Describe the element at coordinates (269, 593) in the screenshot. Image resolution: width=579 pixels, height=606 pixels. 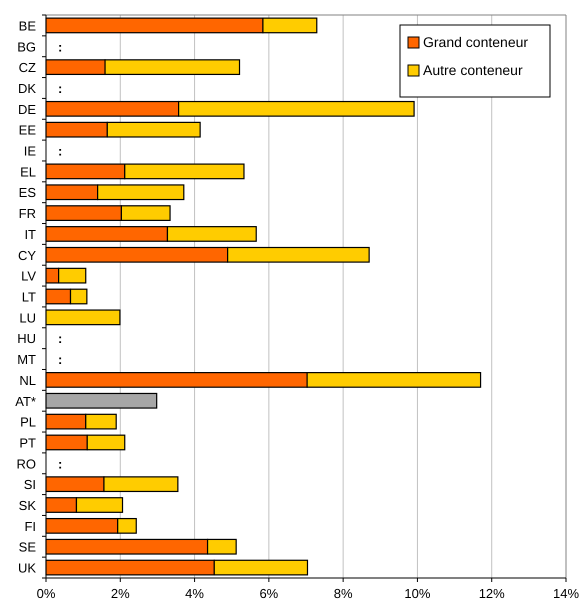
I see `x-tick-label: 6%` at that location.